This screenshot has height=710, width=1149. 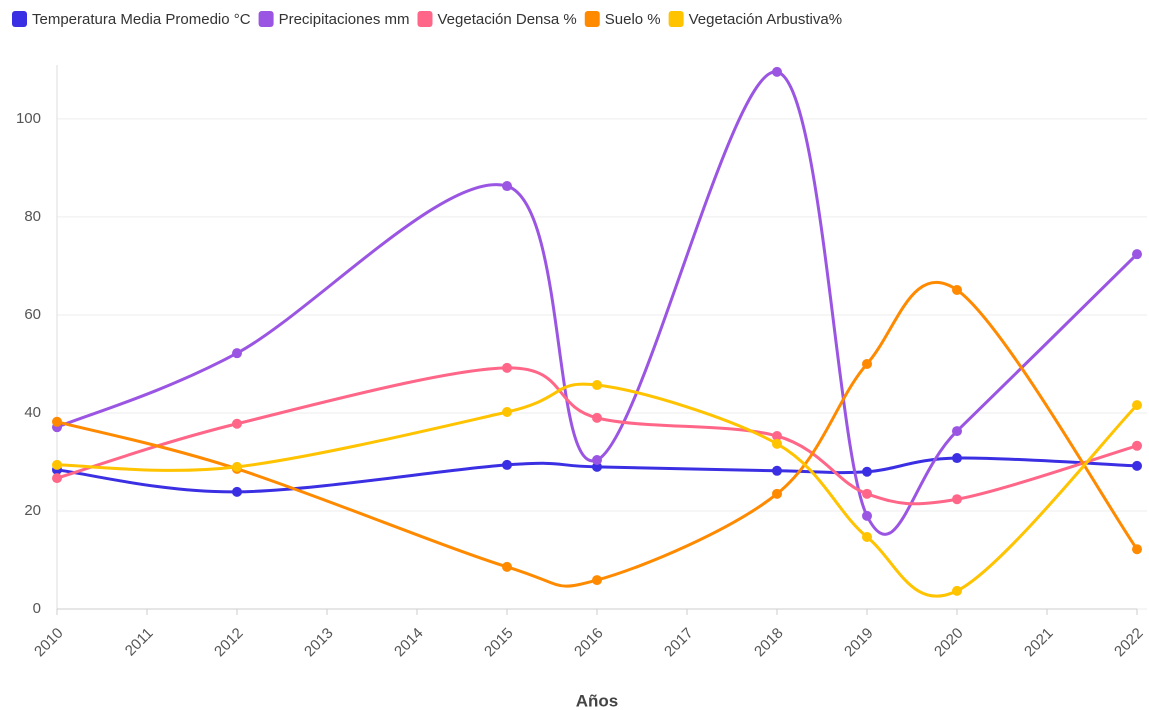 What do you see at coordinates (506, 19) in the screenshot?
I see `legend-label: Vegetación Densa %` at bounding box center [506, 19].